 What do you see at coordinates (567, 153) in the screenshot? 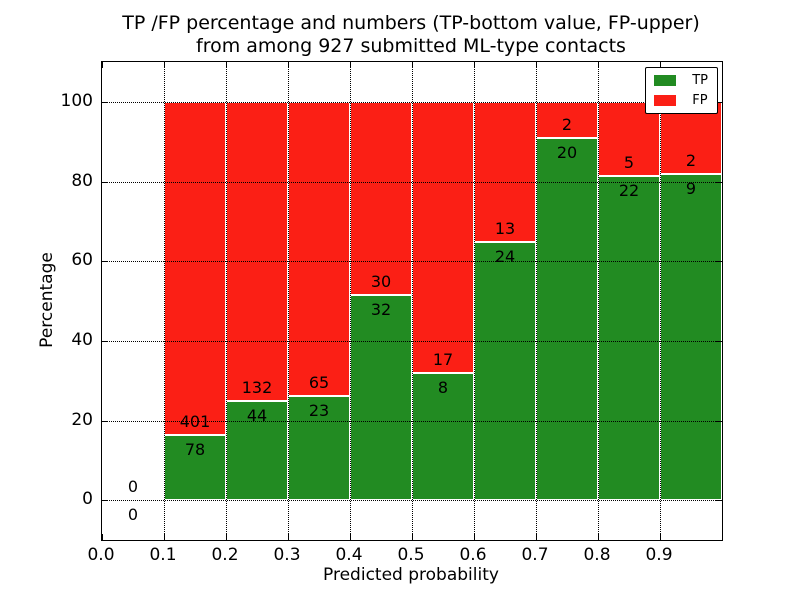
I see `tp-count-label: 20` at bounding box center [567, 153].